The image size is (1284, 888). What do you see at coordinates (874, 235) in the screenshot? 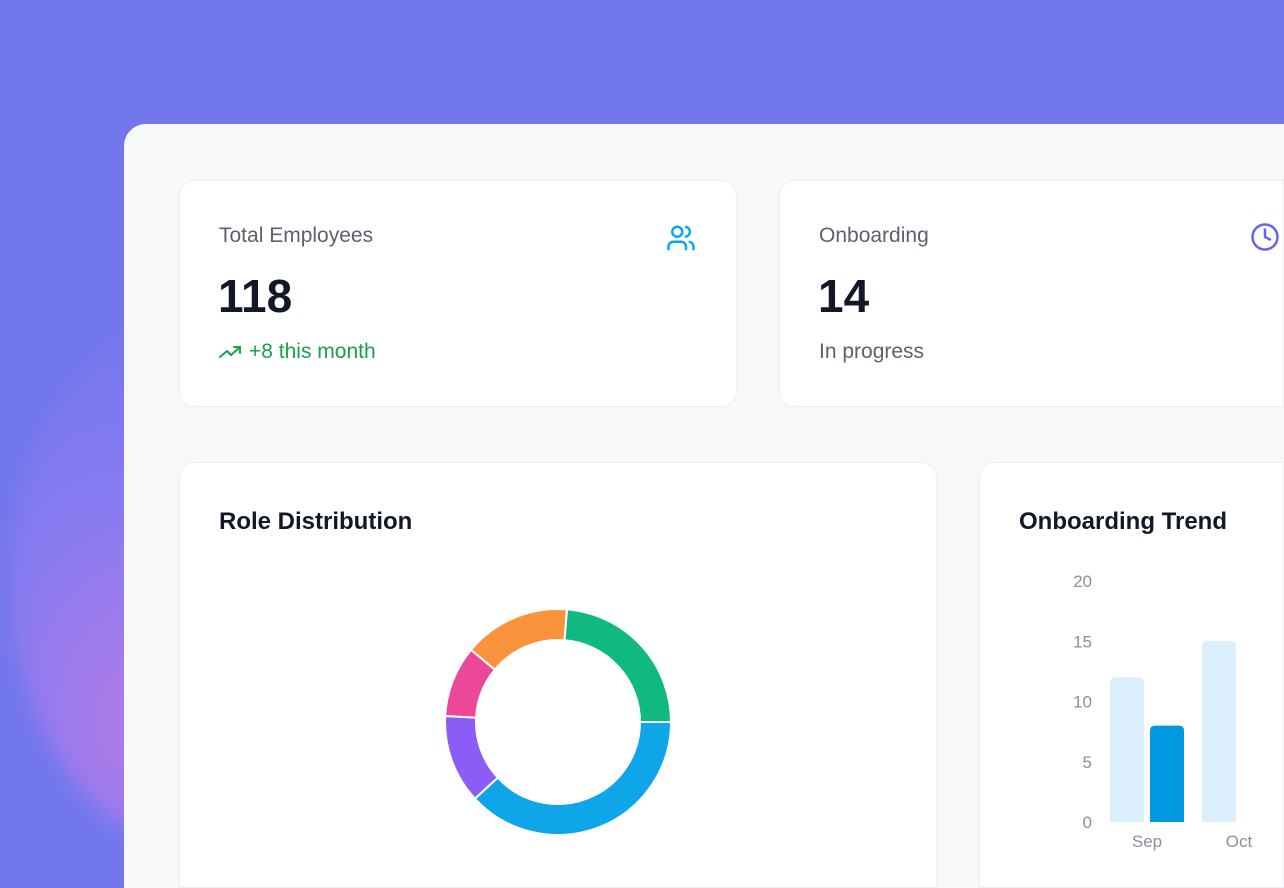
I see `stat-label: Onboarding` at bounding box center [874, 235].